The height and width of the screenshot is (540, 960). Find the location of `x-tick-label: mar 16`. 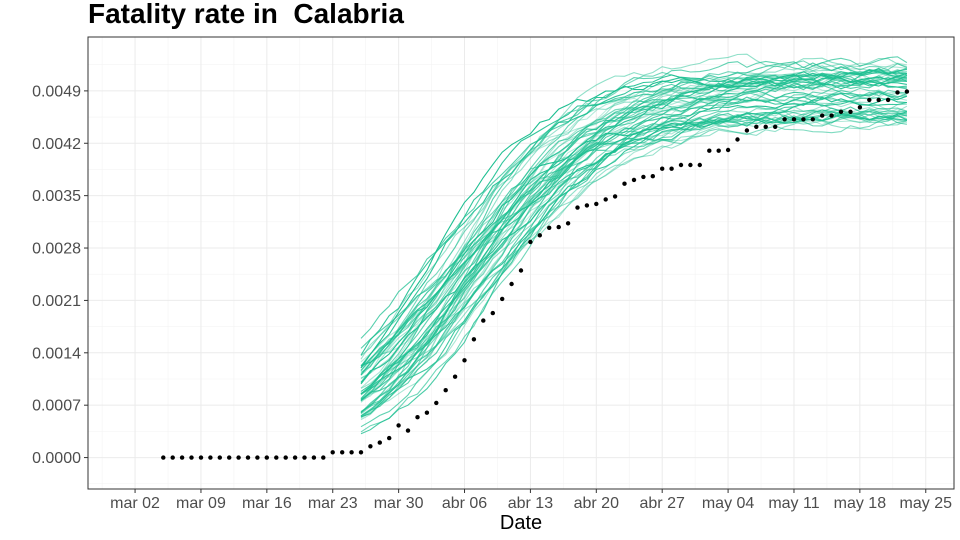

x-tick-label: mar 16 is located at coordinates (267, 503).